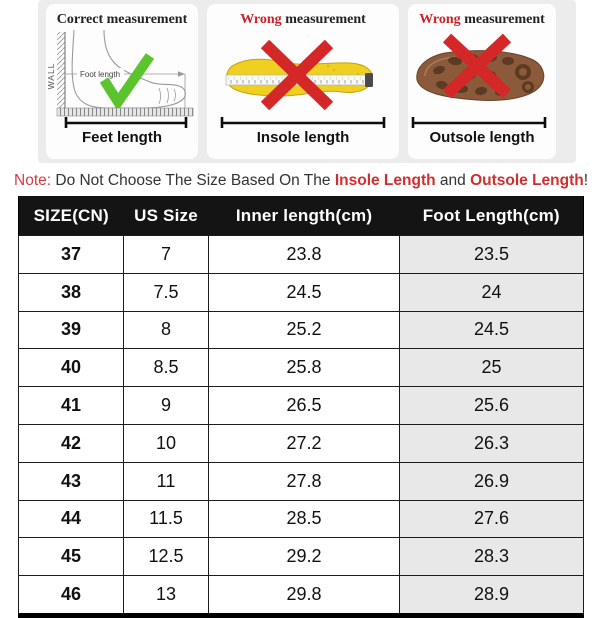 This screenshot has height=618, width=600. I want to click on table-cell: 45, so click(71, 557).